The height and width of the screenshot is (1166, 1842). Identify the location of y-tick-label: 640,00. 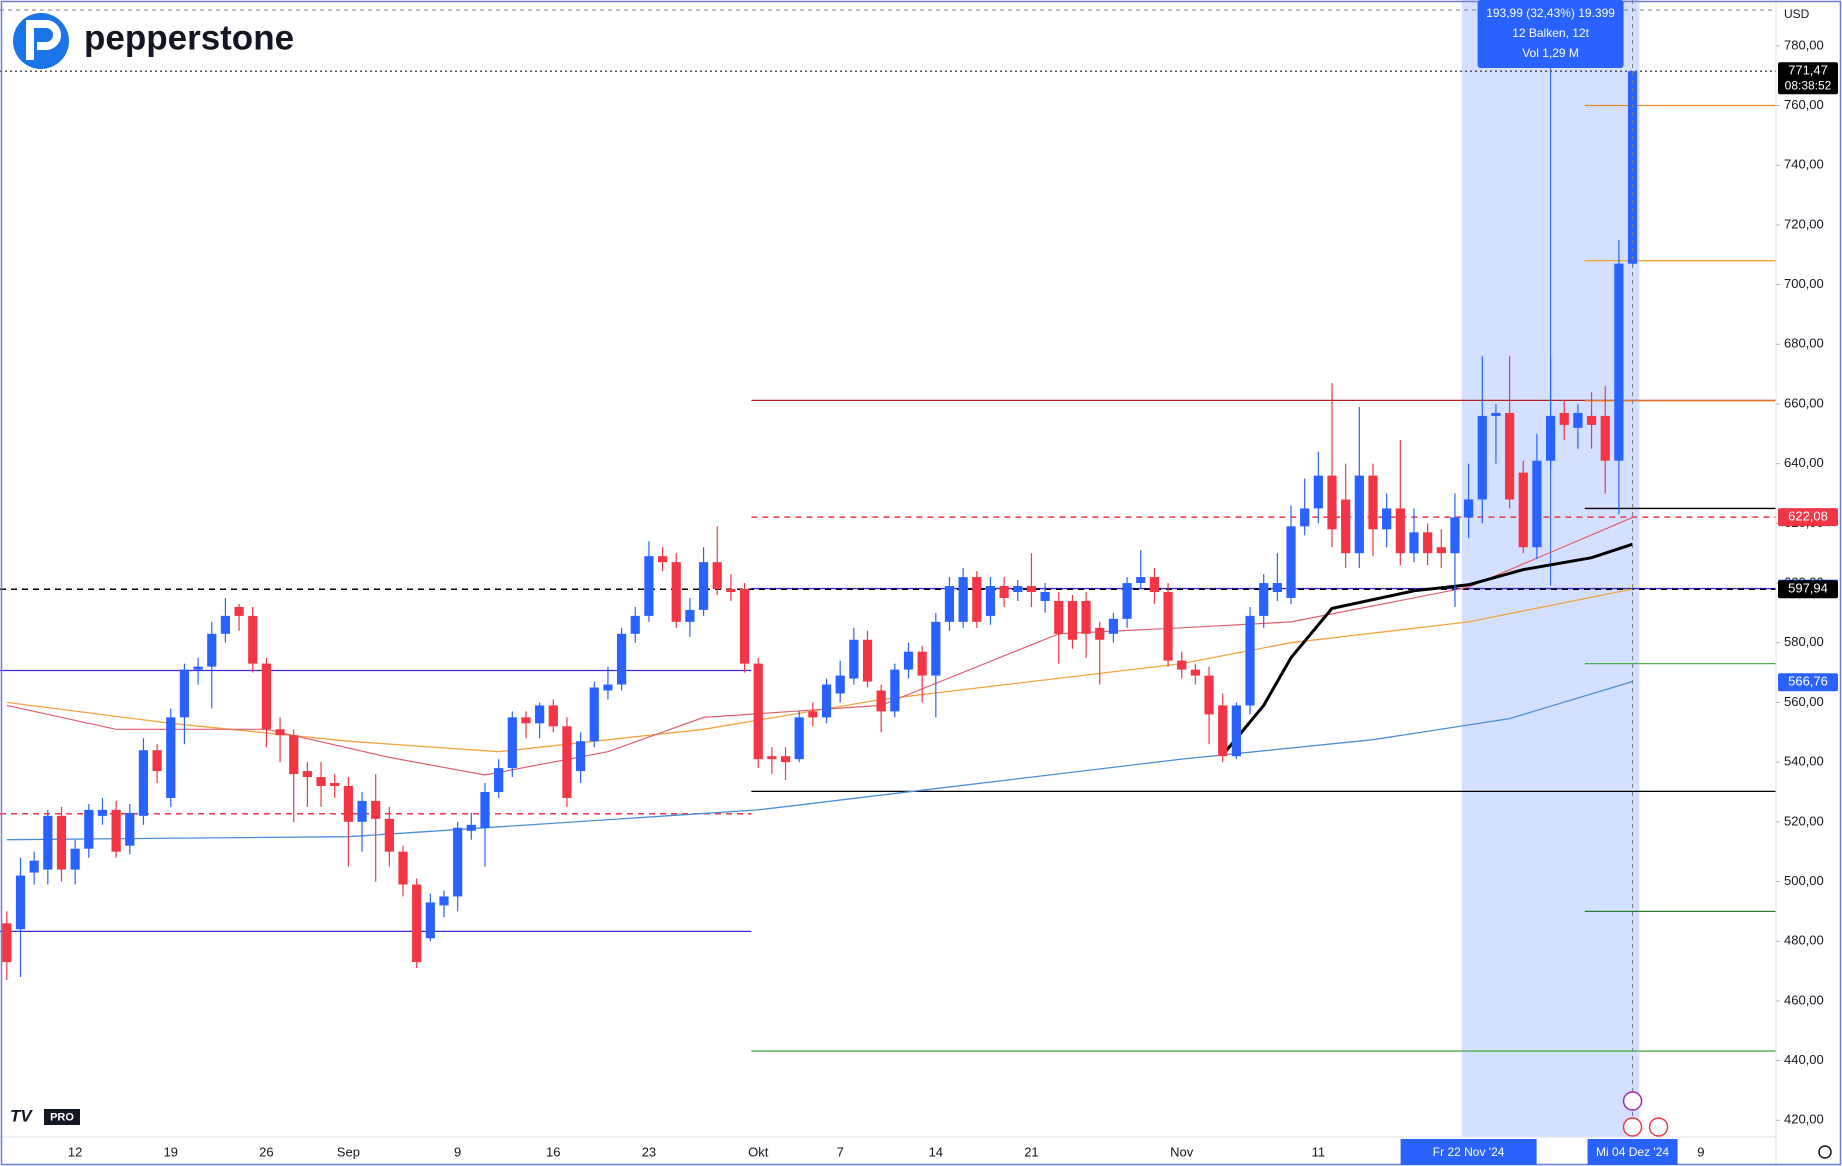
(1804, 462).